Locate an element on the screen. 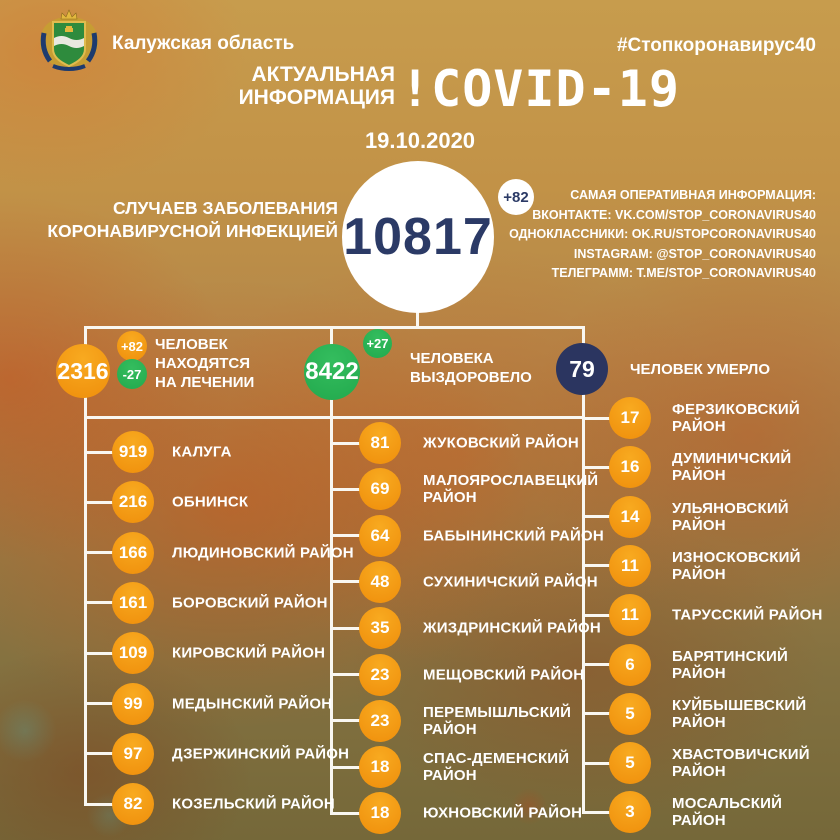  district-count-circle: 216 is located at coordinates (133, 502).